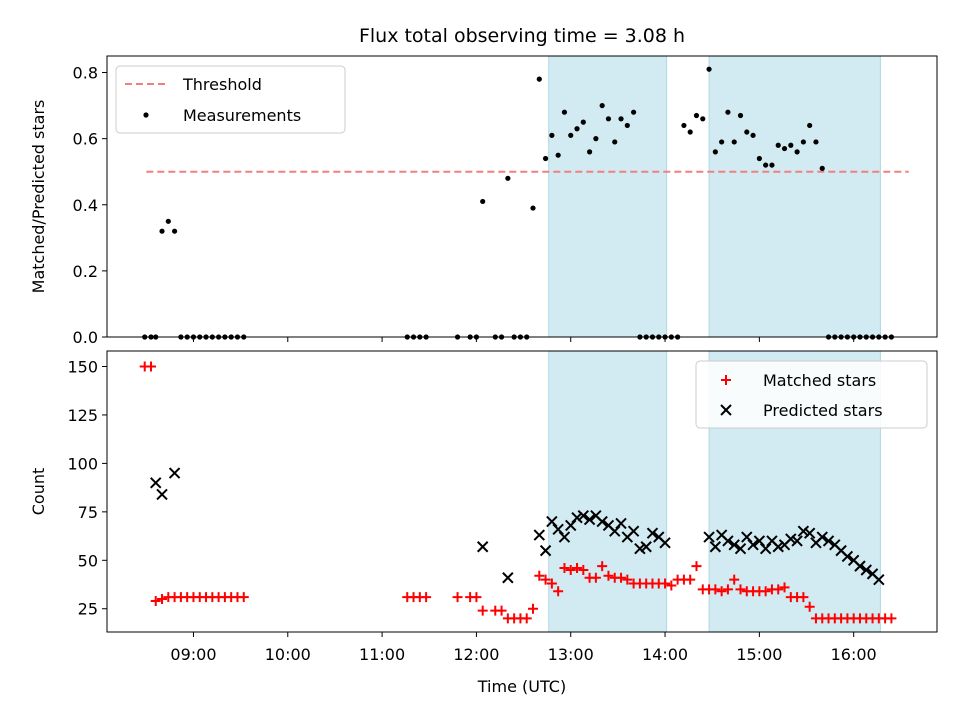 Image resolution: width=960 pixels, height=720 pixels. I want to click on legend: Threshold Measurements, so click(230, 99).